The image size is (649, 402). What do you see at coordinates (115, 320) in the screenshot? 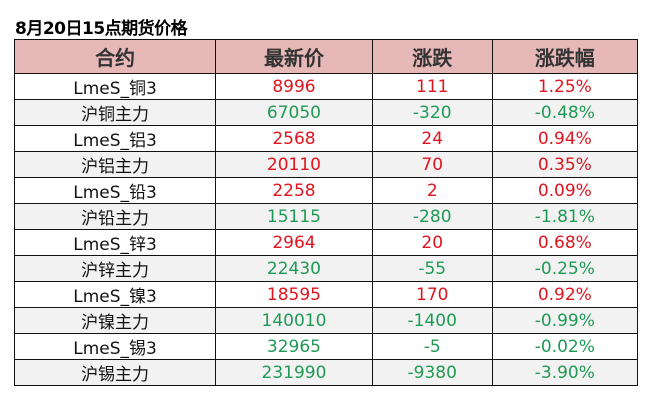
I see `contract-cell: 沪镍主力` at bounding box center [115, 320].